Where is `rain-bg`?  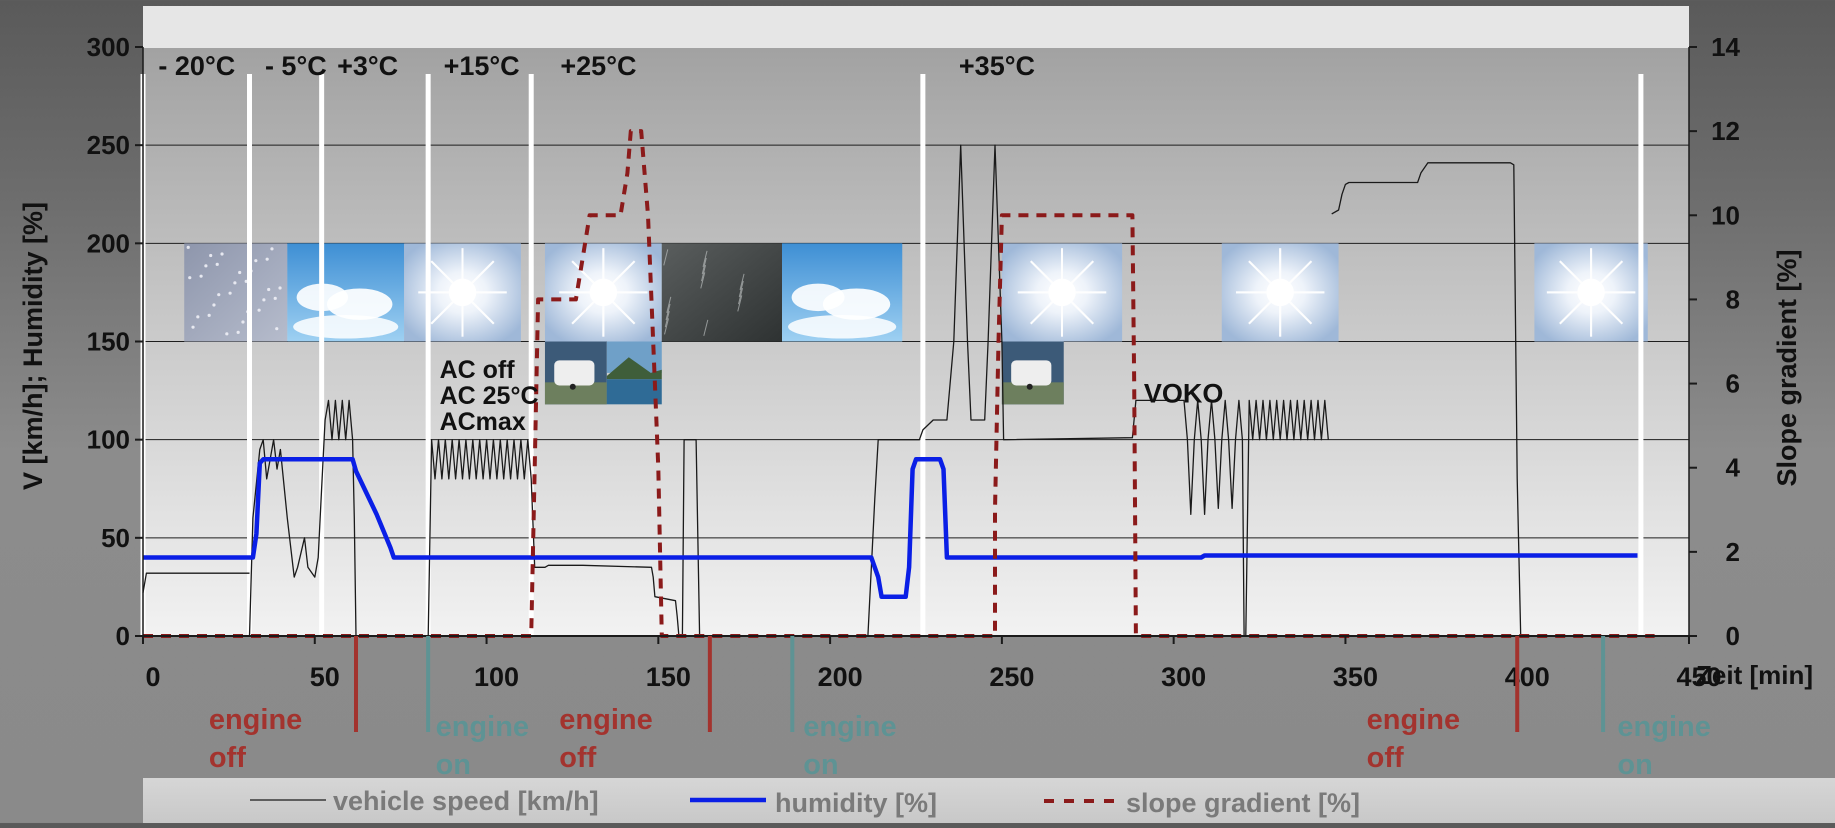 rain-bg is located at coordinates (722, 292).